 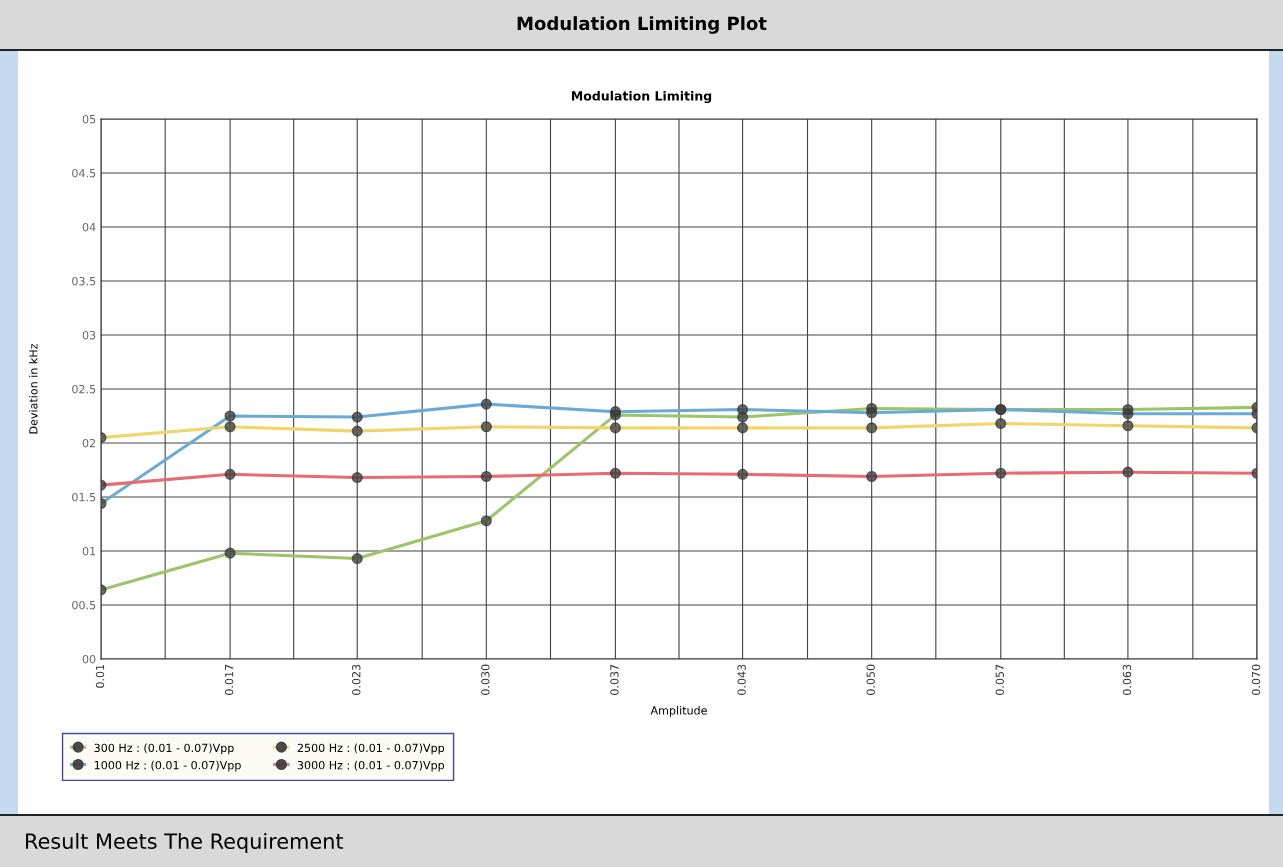 What do you see at coordinates (84, 497) in the screenshot?
I see `y-tick-label: 01.5` at bounding box center [84, 497].